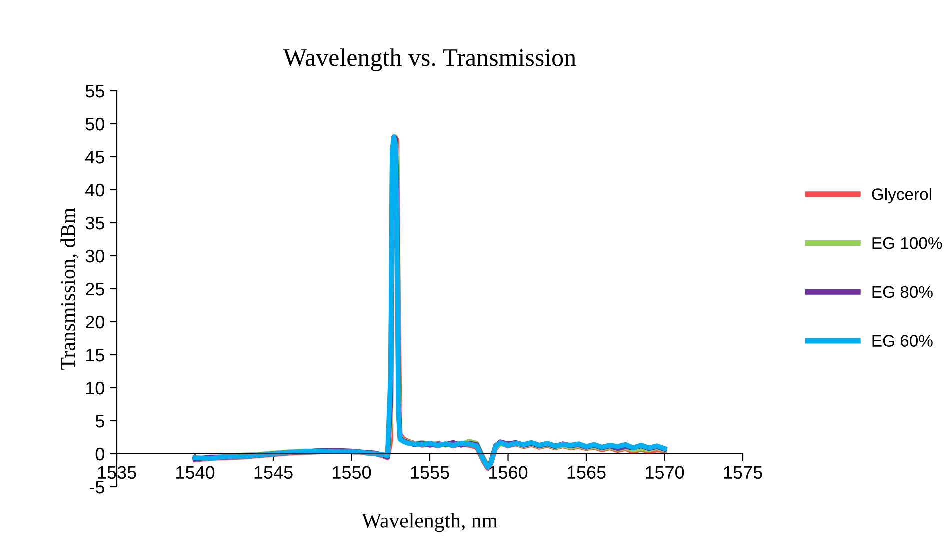 This screenshot has height=553, width=947. Describe the element at coordinates (195, 473) in the screenshot. I see `x-tick-label: 1540` at that location.